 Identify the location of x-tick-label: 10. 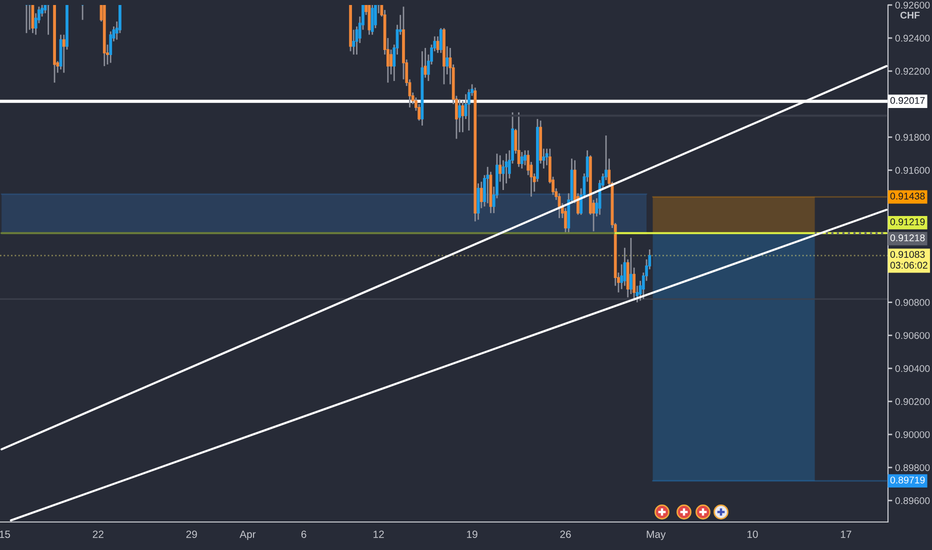
(752, 534).